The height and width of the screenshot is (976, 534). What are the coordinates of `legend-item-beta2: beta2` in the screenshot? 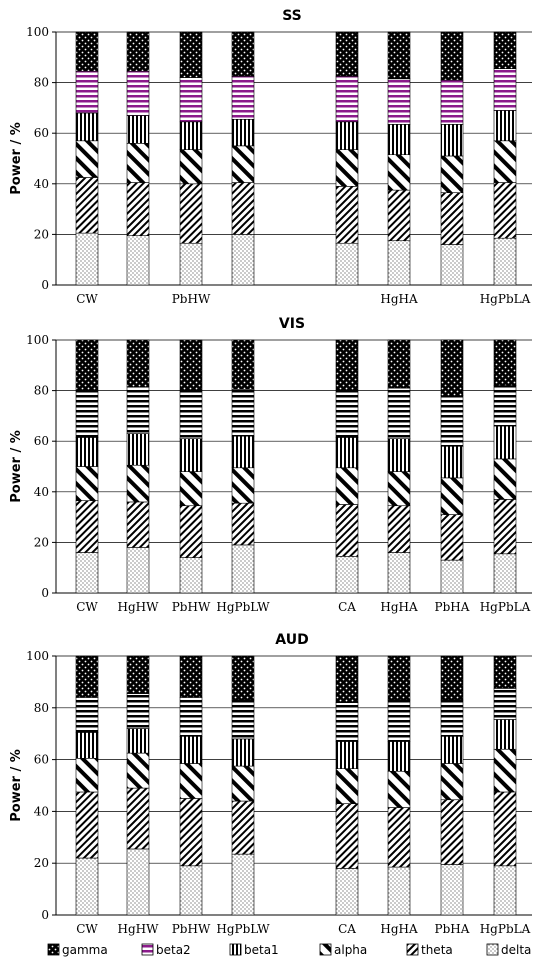 It's located at (166, 950).